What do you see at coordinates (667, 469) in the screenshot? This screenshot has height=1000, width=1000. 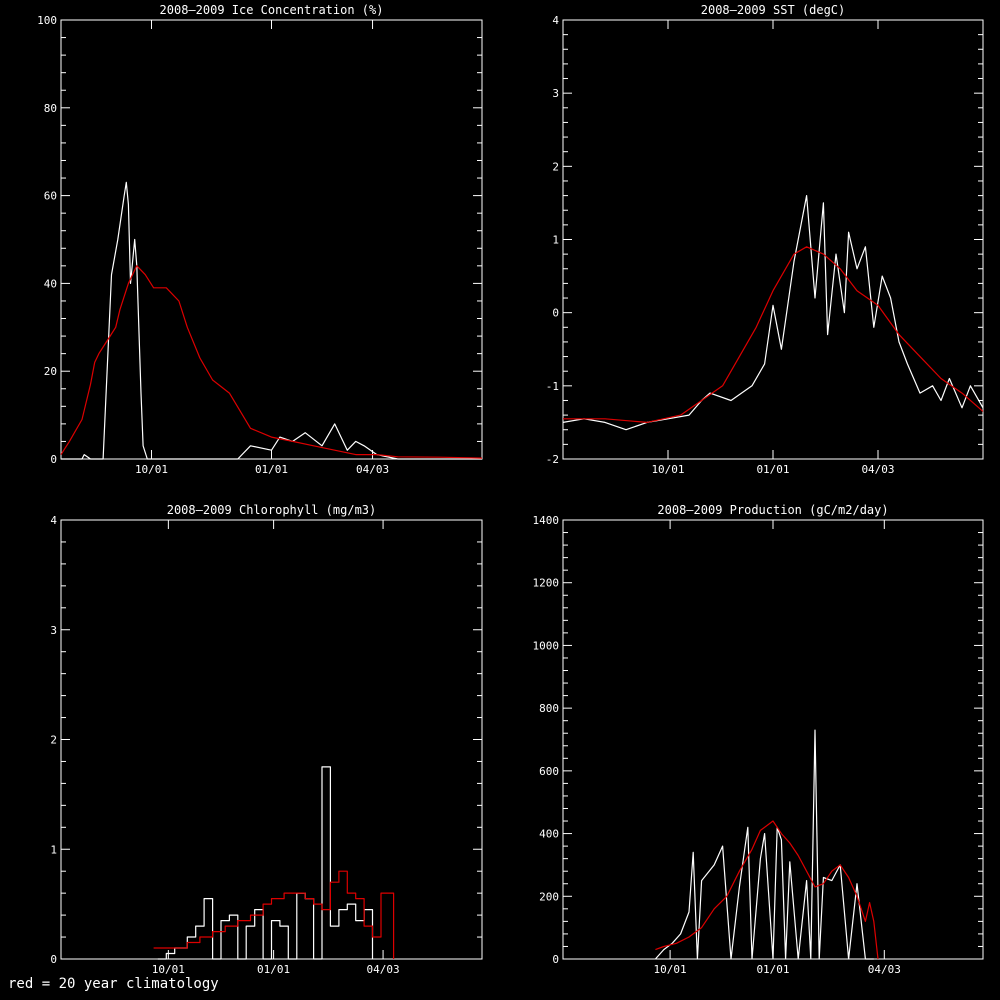 I see `panel2-xtick-label: 10/01` at bounding box center [667, 469].